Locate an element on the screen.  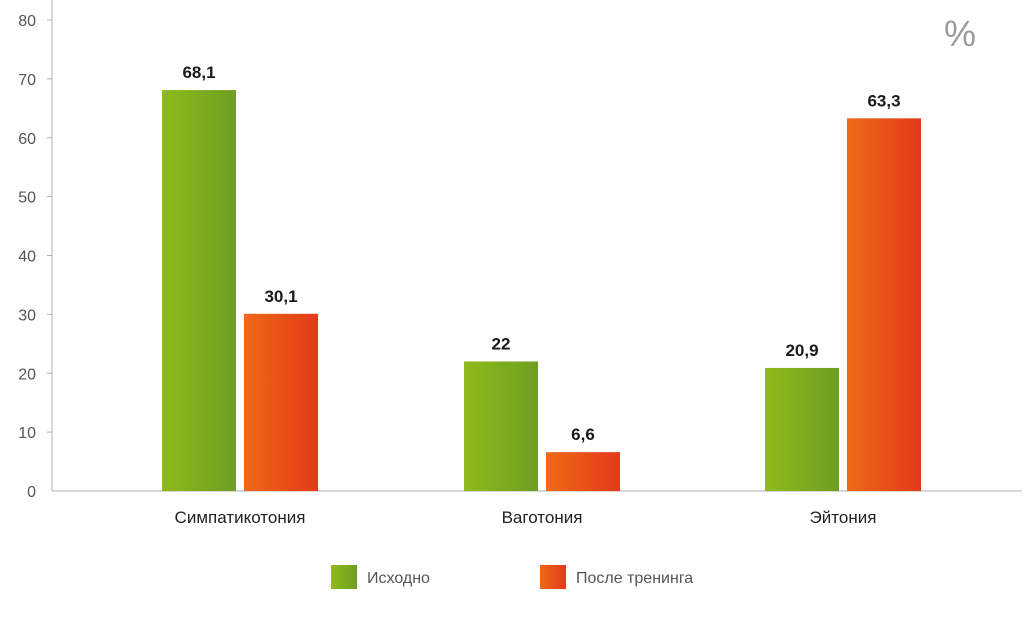
y-tick-label: 80 is located at coordinates (27, 21).